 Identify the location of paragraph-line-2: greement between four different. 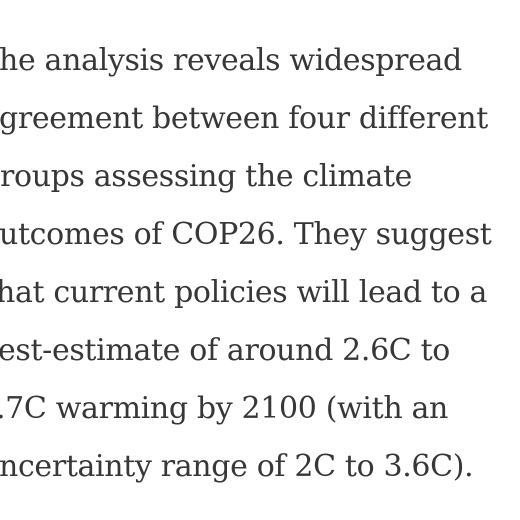
(244, 118).